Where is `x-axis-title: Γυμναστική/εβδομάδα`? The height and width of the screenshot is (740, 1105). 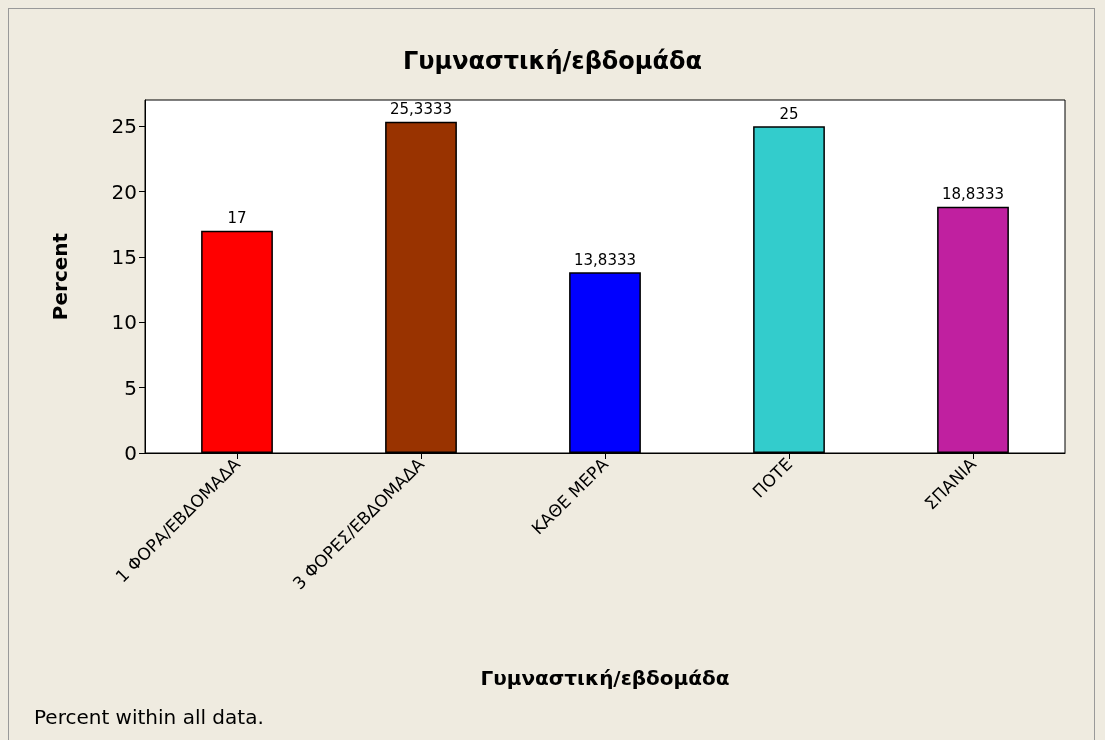 x-axis-title: Γυμναστική/εβδομάδα is located at coordinates (605, 678).